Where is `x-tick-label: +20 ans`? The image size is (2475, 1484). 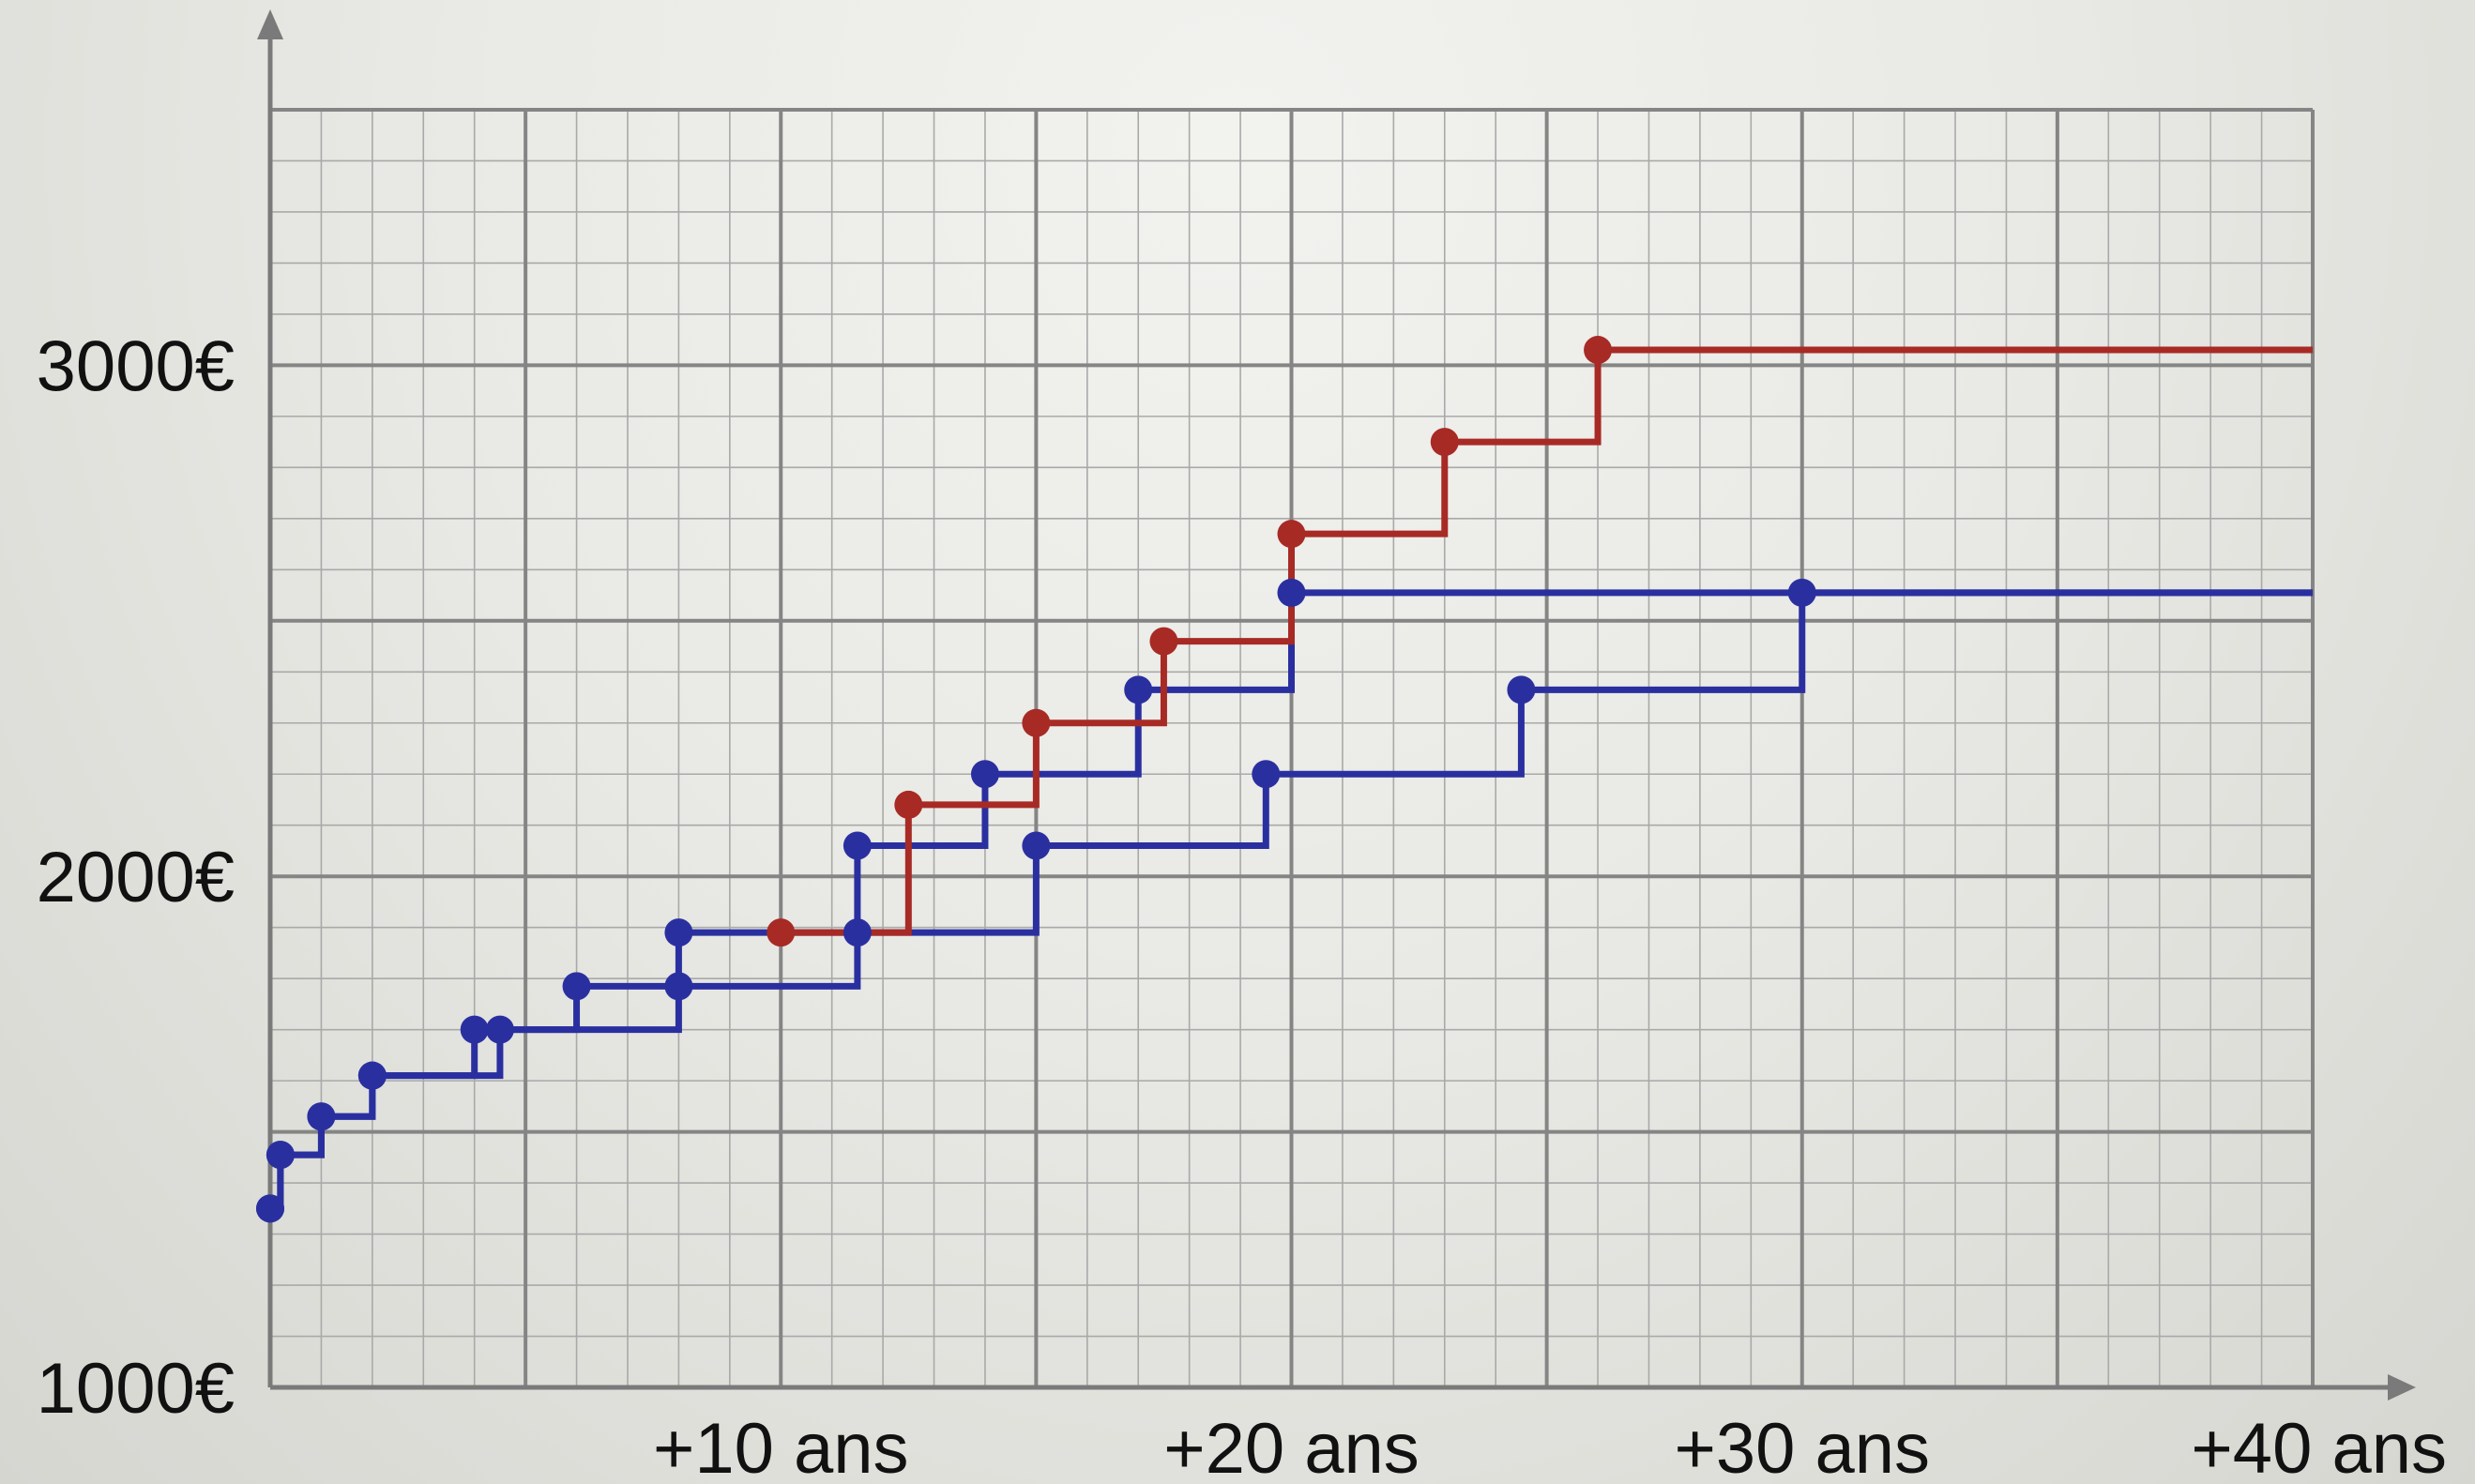 x-tick-label: +20 ans is located at coordinates (1291, 1447).